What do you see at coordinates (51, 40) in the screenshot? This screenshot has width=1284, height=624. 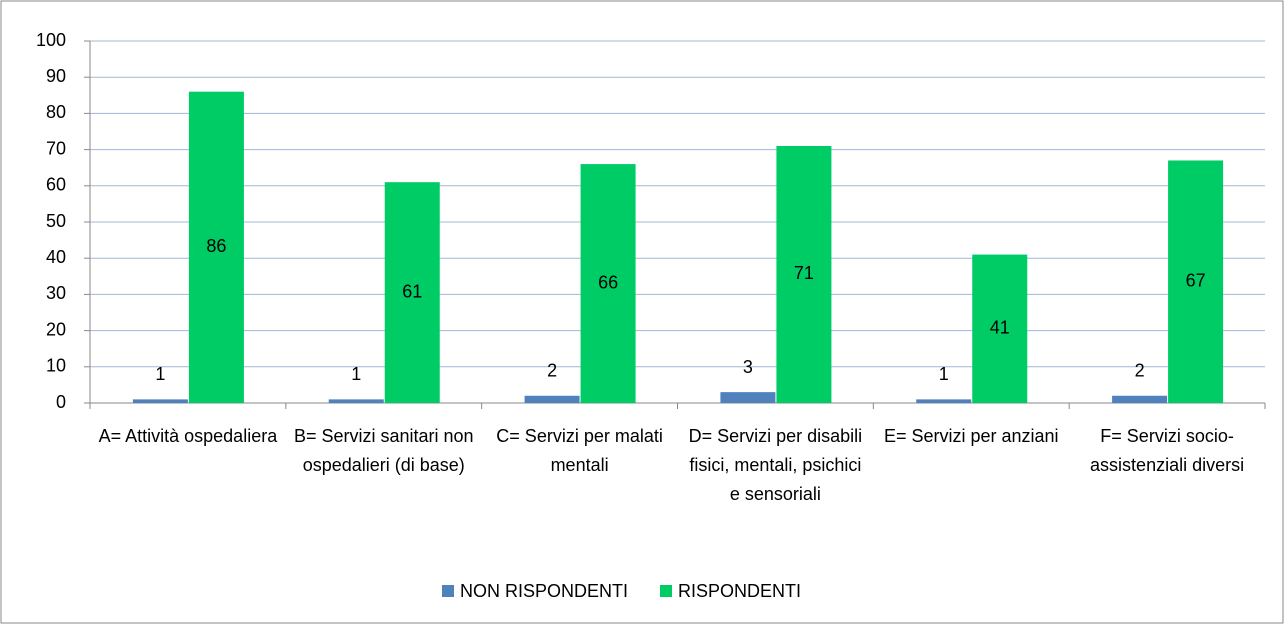 I see `y-tick-label: 100` at bounding box center [51, 40].